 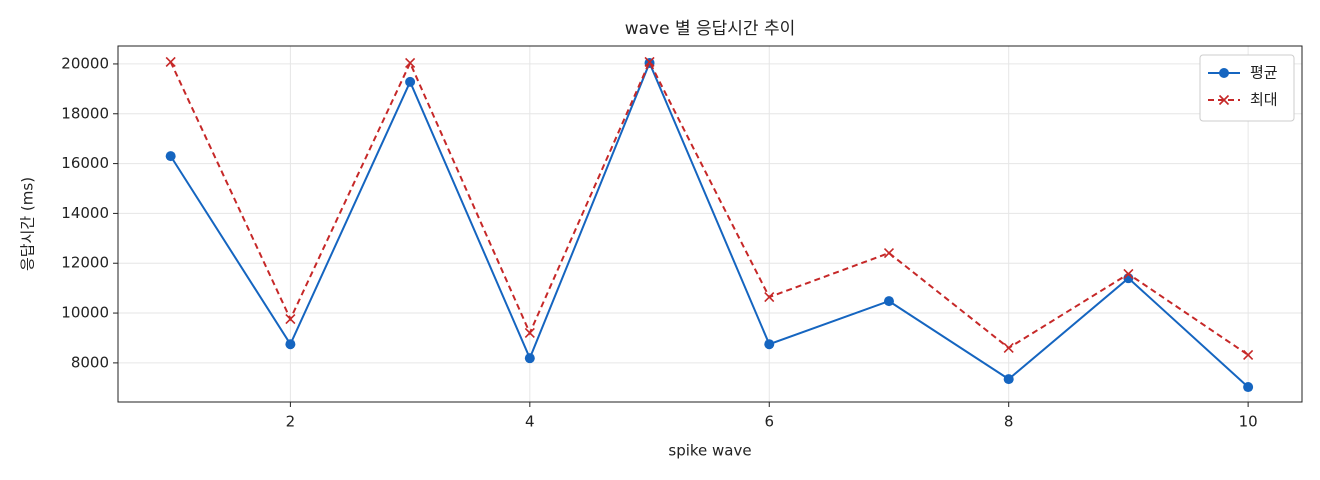 What do you see at coordinates (85, 263) in the screenshot?
I see `y-tick-label: 12000` at bounding box center [85, 263].